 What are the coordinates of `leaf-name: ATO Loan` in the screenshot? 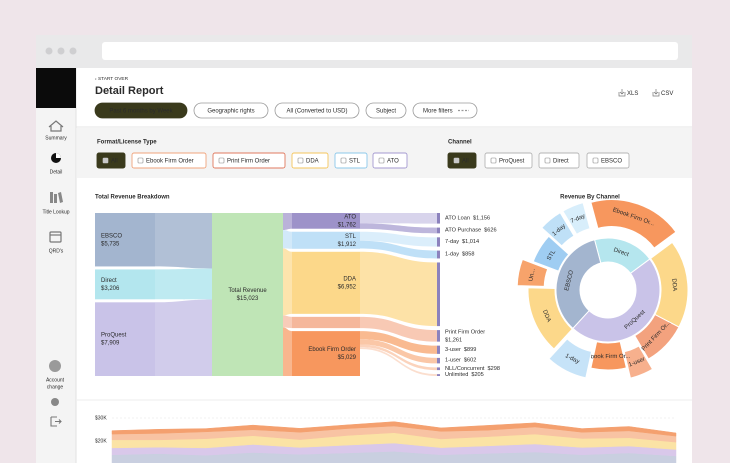 It's located at (457, 219).